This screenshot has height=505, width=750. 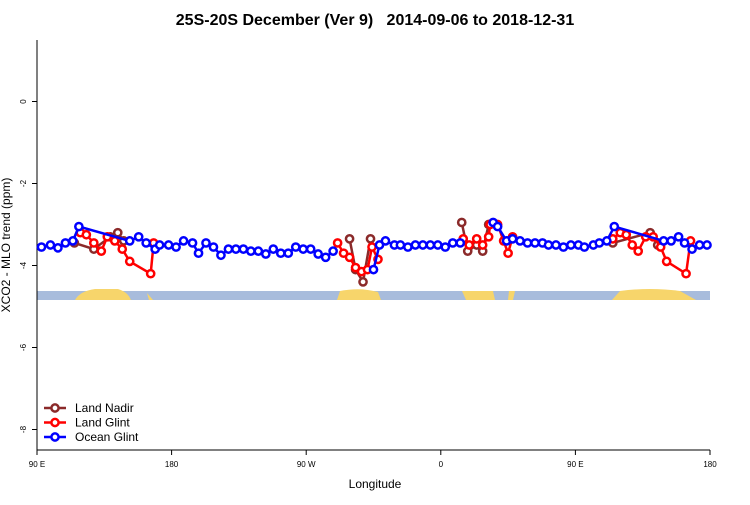 What do you see at coordinates (441, 464) in the screenshot?
I see `x-tick-label: 0` at bounding box center [441, 464].